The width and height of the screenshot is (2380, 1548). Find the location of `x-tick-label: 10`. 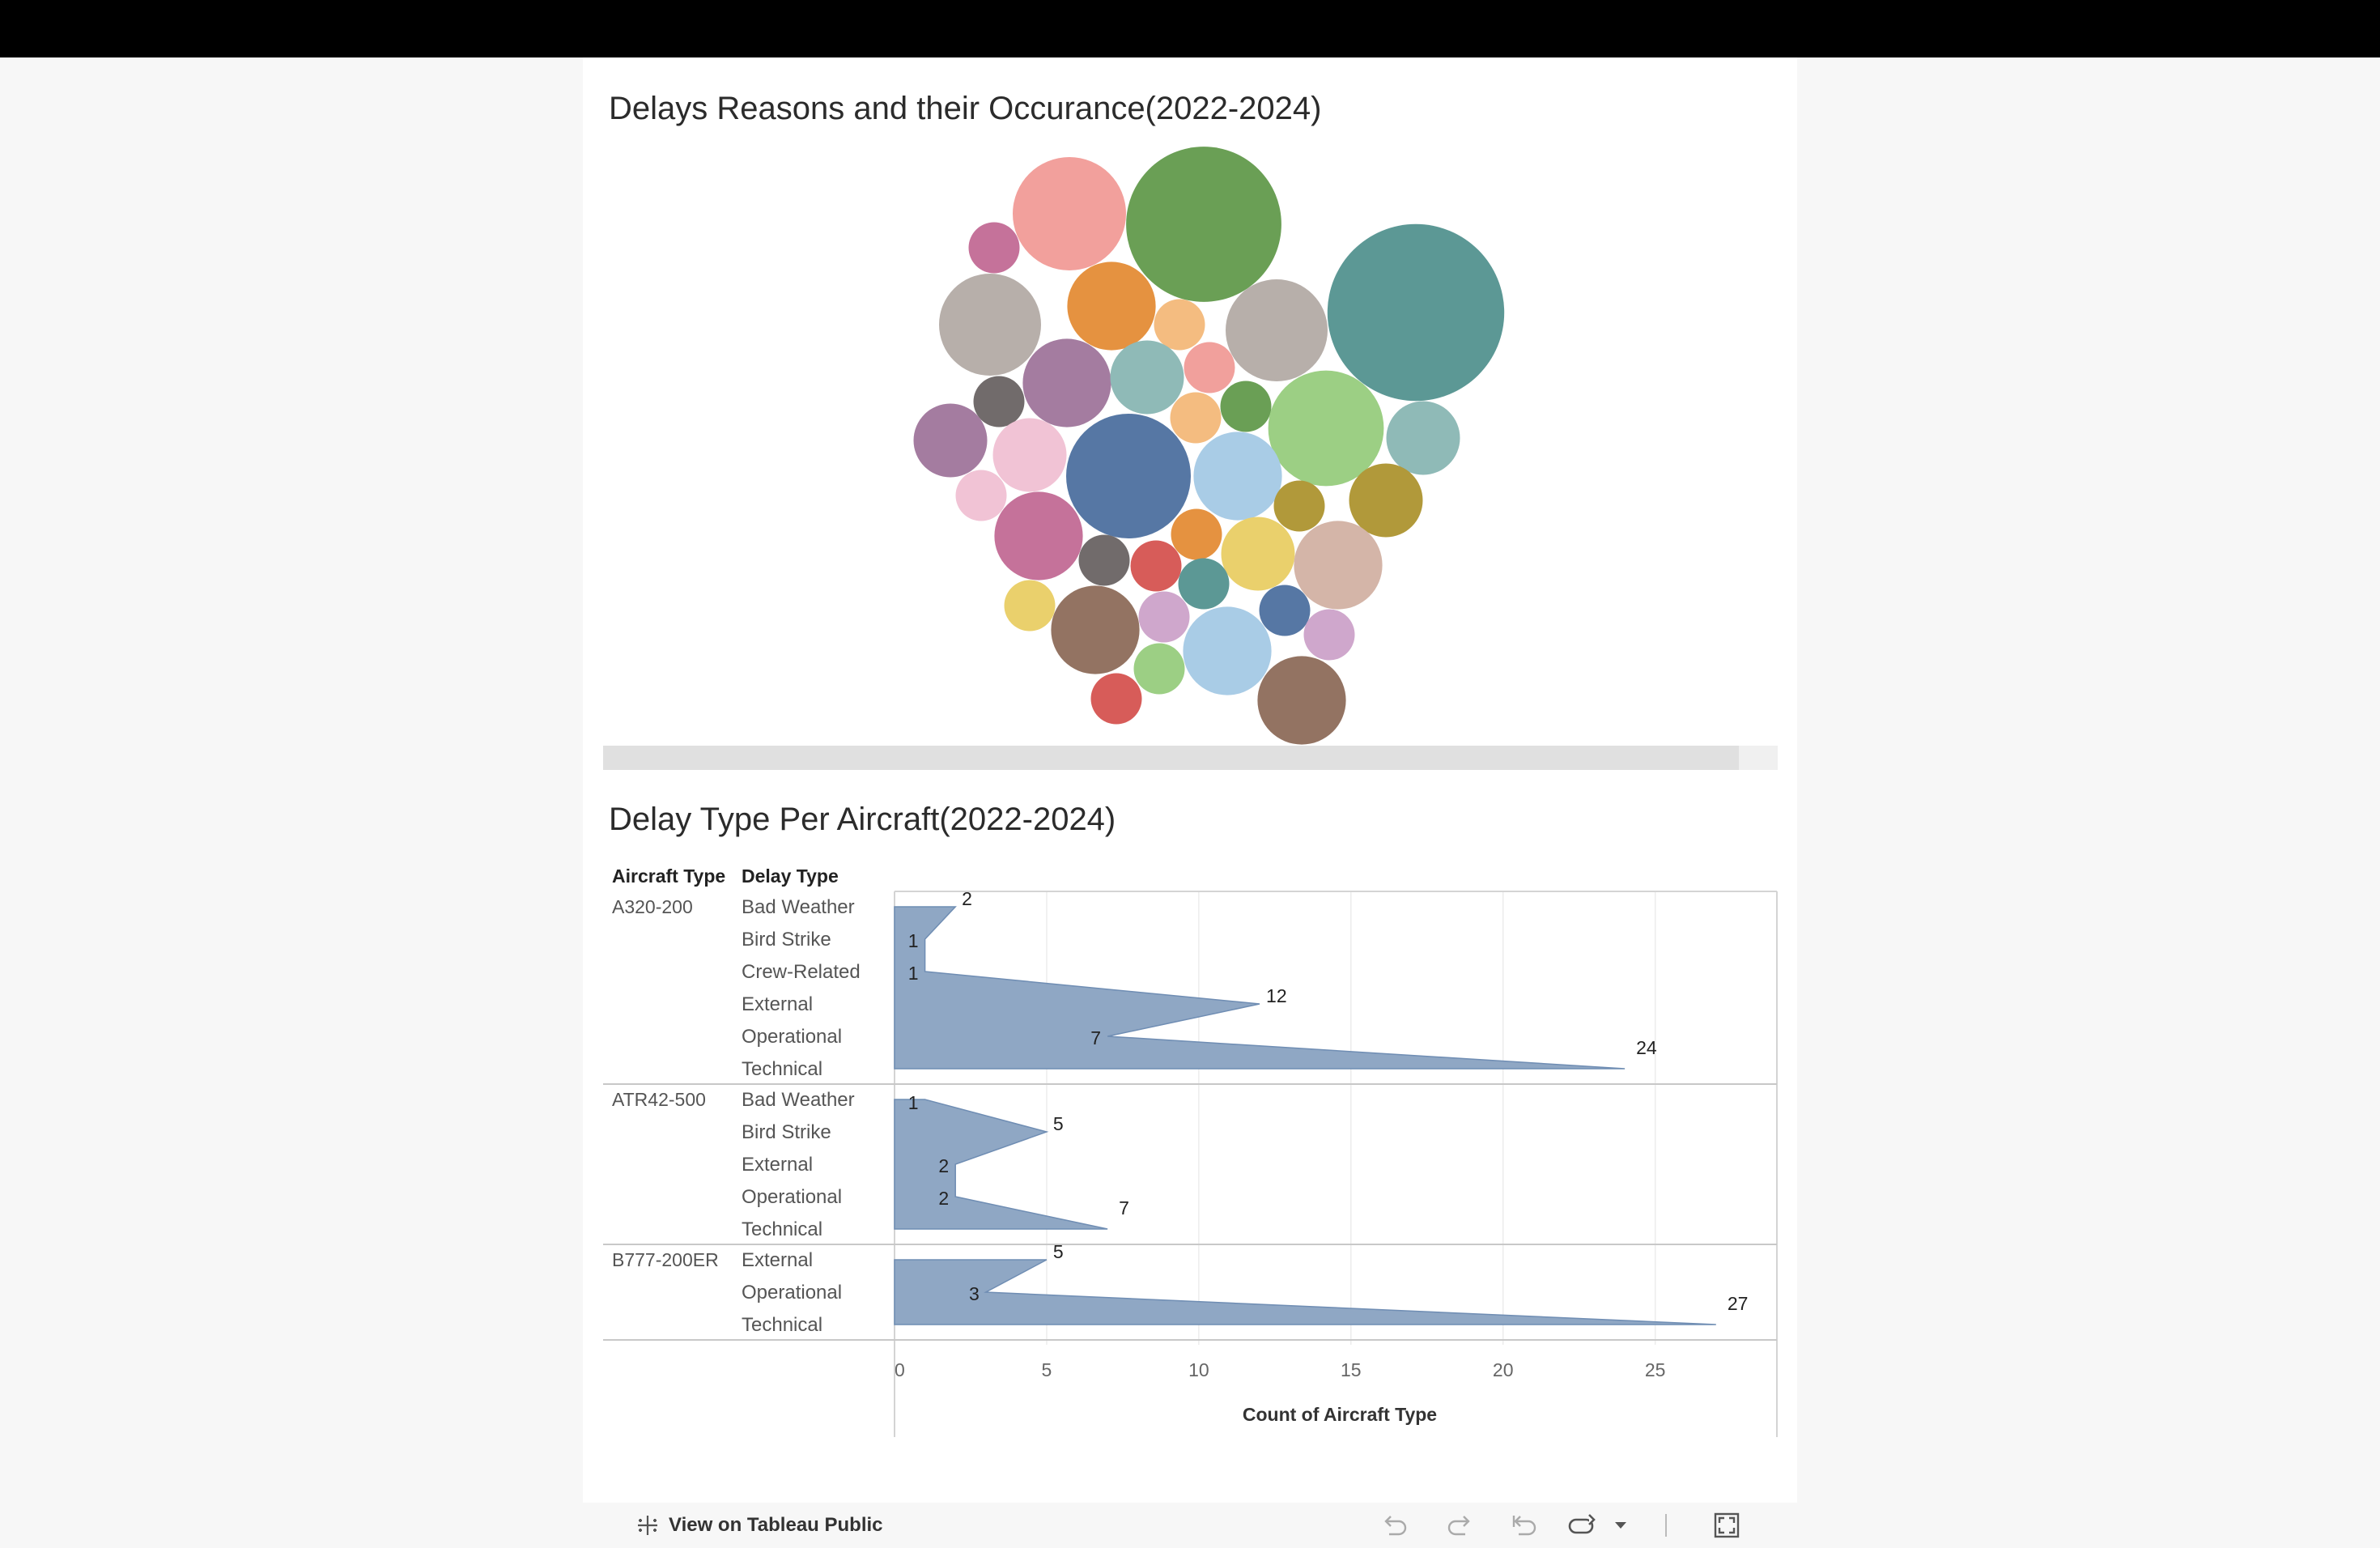

x-tick-label: 10 is located at coordinates (1198, 1370).